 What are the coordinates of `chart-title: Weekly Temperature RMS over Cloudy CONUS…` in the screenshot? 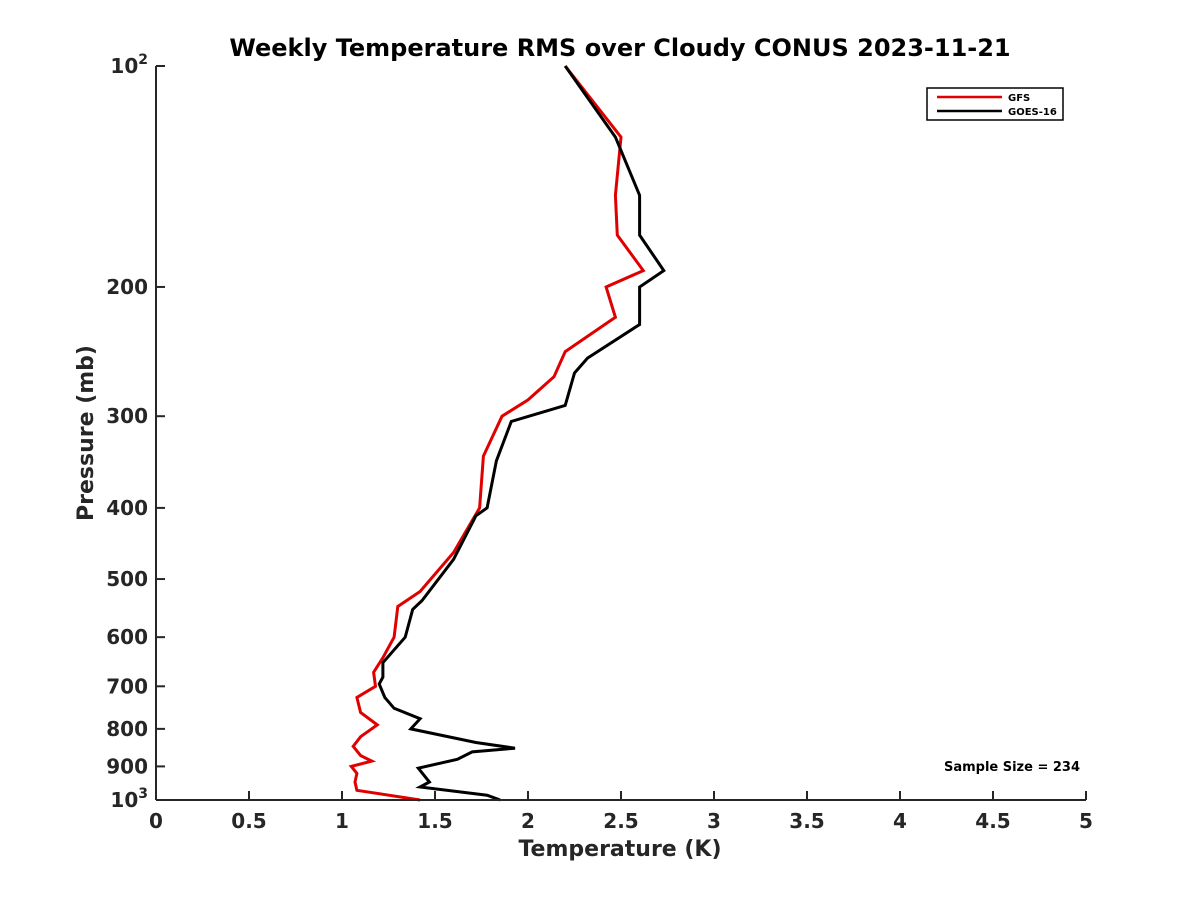 It's located at (619, 48).